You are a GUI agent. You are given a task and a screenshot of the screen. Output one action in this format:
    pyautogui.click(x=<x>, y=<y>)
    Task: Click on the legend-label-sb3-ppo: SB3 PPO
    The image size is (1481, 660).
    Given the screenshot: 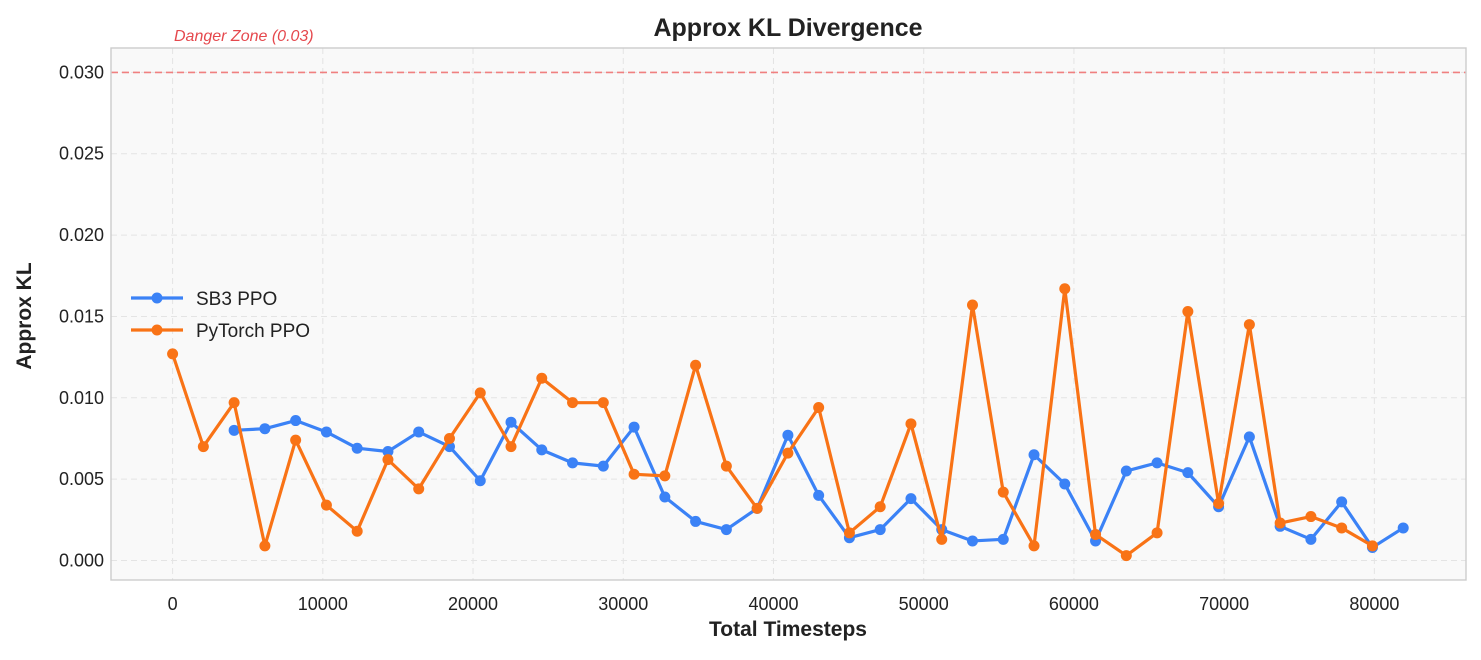 What is the action you would take?
    pyautogui.click(x=236, y=299)
    